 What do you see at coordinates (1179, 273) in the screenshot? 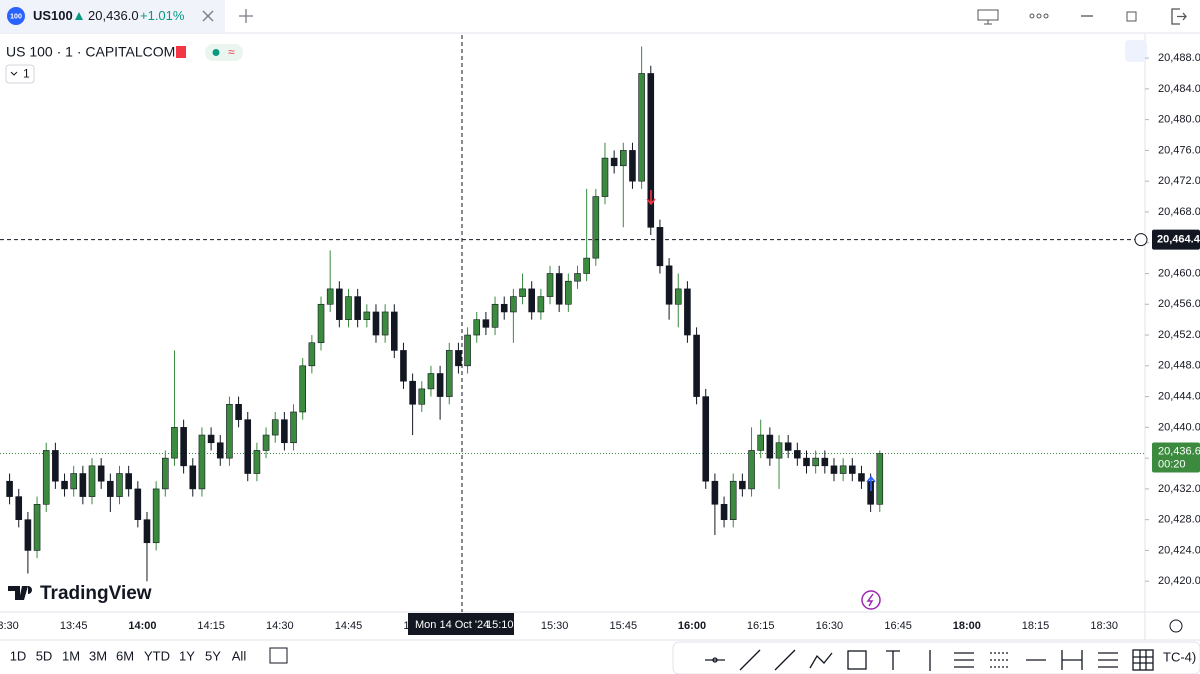
I see `y-tick-label: 20,460.0` at bounding box center [1179, 273].